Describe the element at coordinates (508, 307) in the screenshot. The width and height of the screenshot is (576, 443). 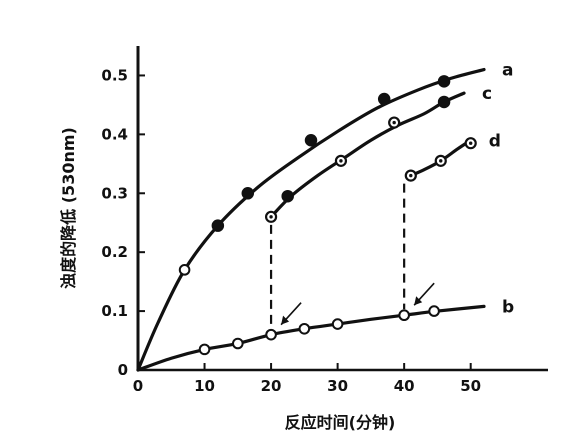
I see `series-label-b: b` at that location.